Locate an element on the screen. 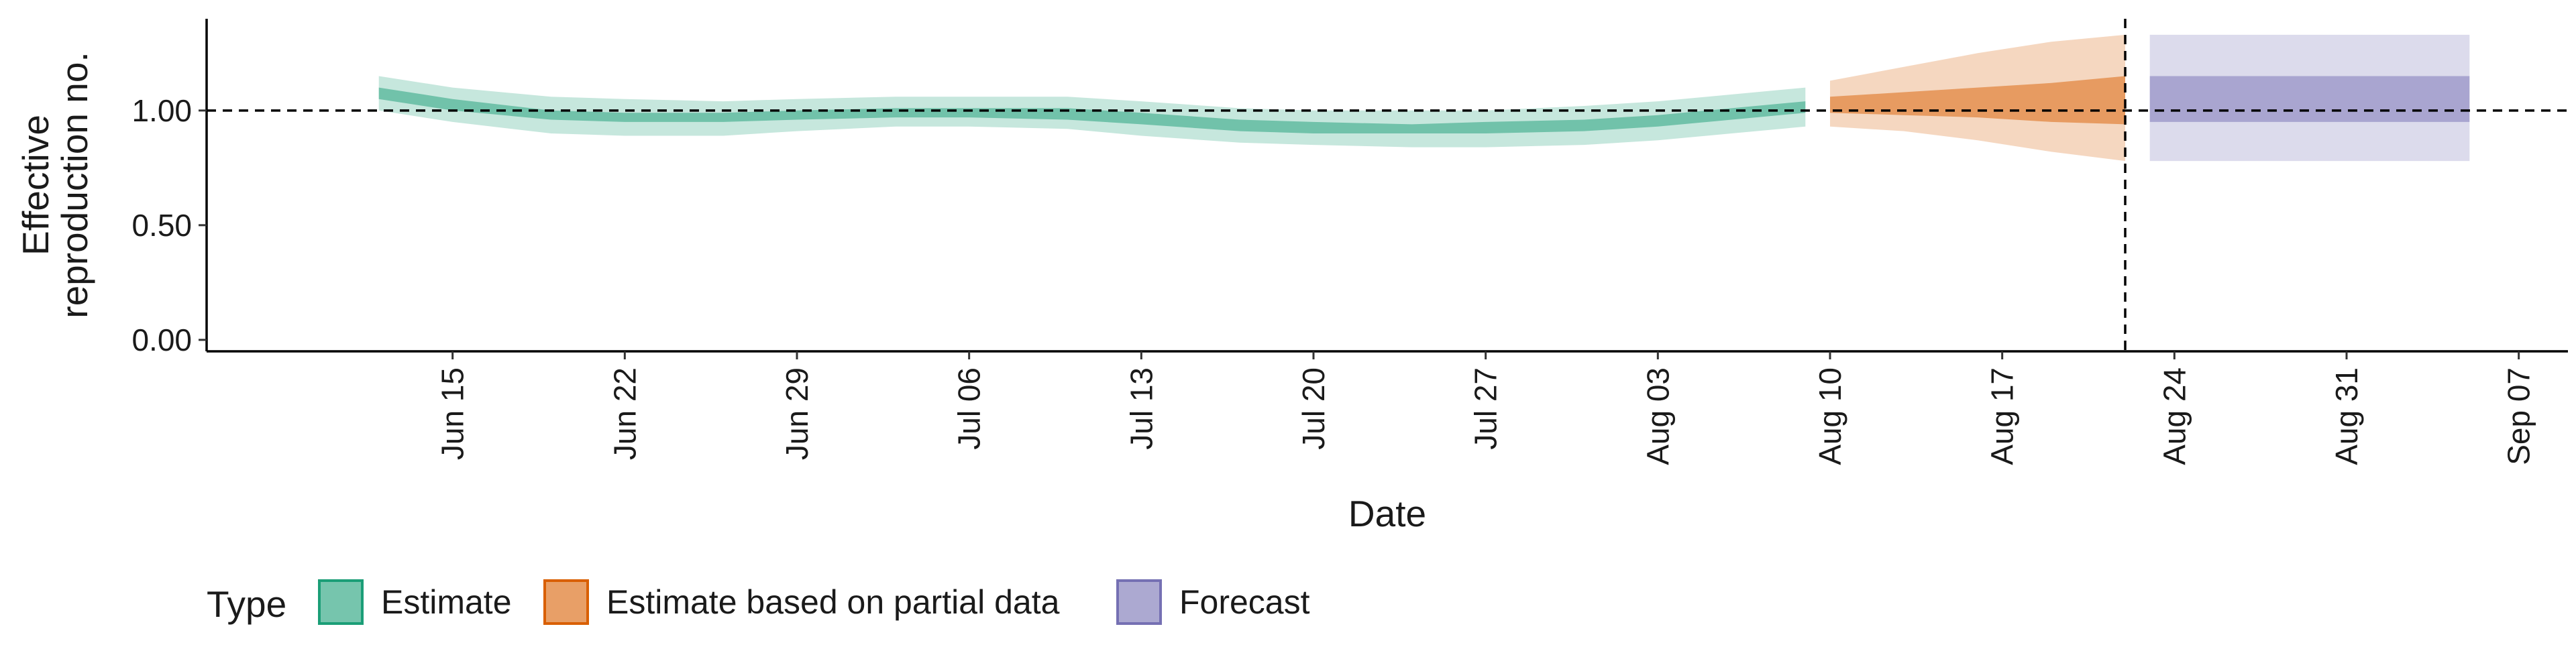 Image resolution: width=2576 pixels, height=647 pixels. x-tick-label: Jun 29 is located at coordinates (797, 414).